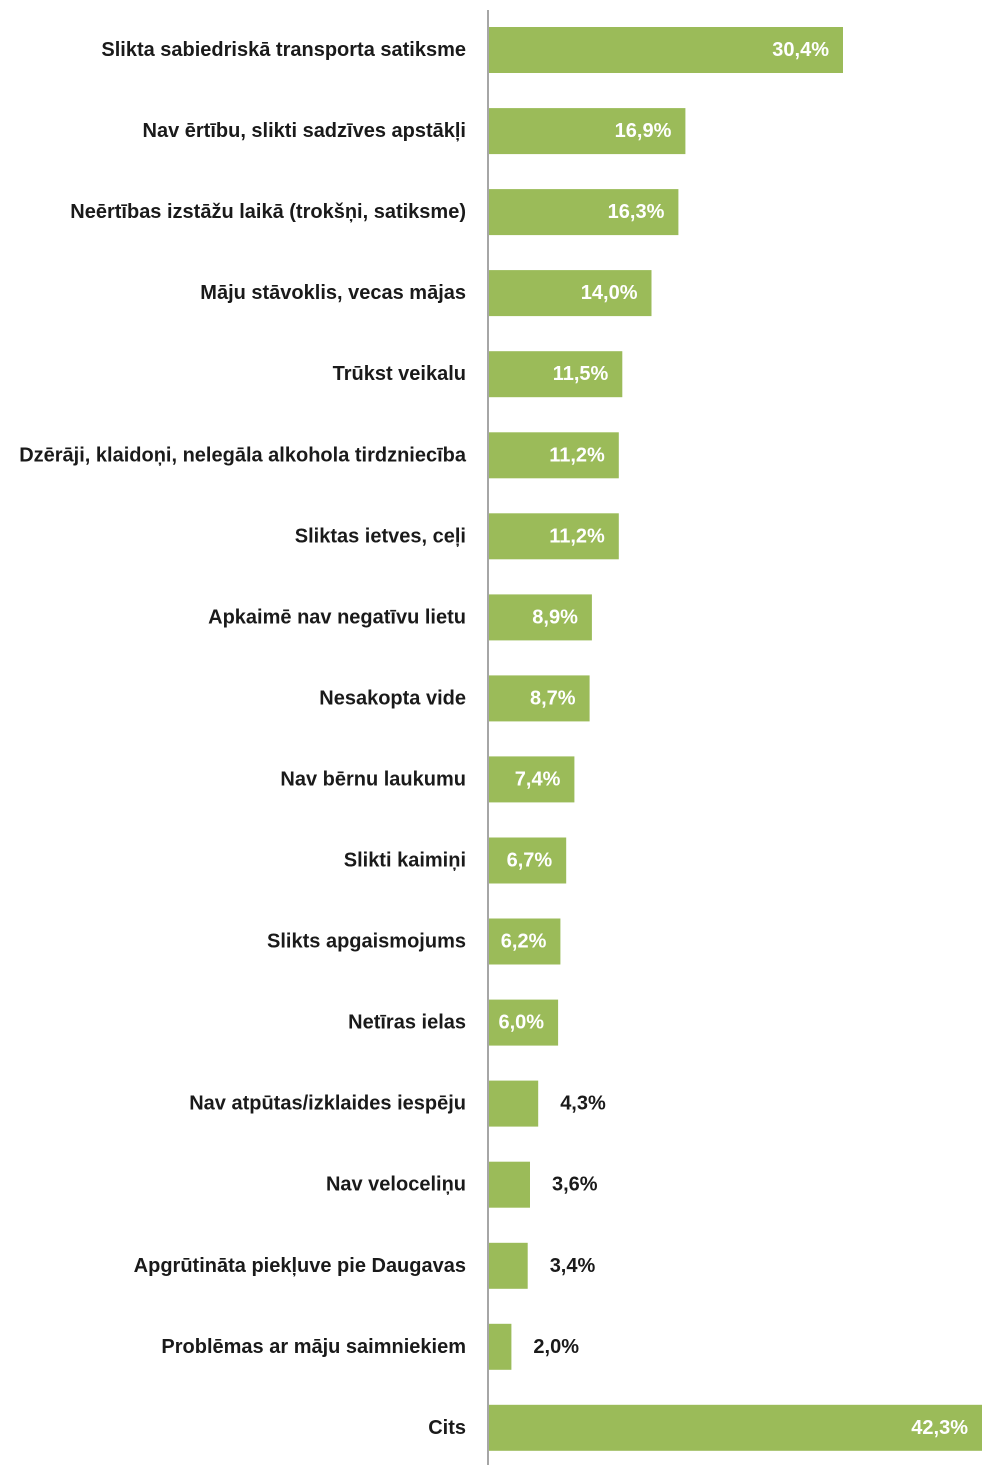 The width and height of the screenshot is (982, 1465). I want to click on value-label: 16,3%, so click(636, 212).